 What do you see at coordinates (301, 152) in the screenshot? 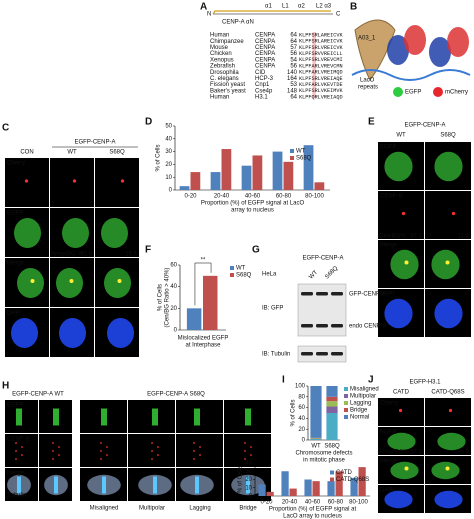
I see `legend-label: WT` at bounding box center [301, 152].